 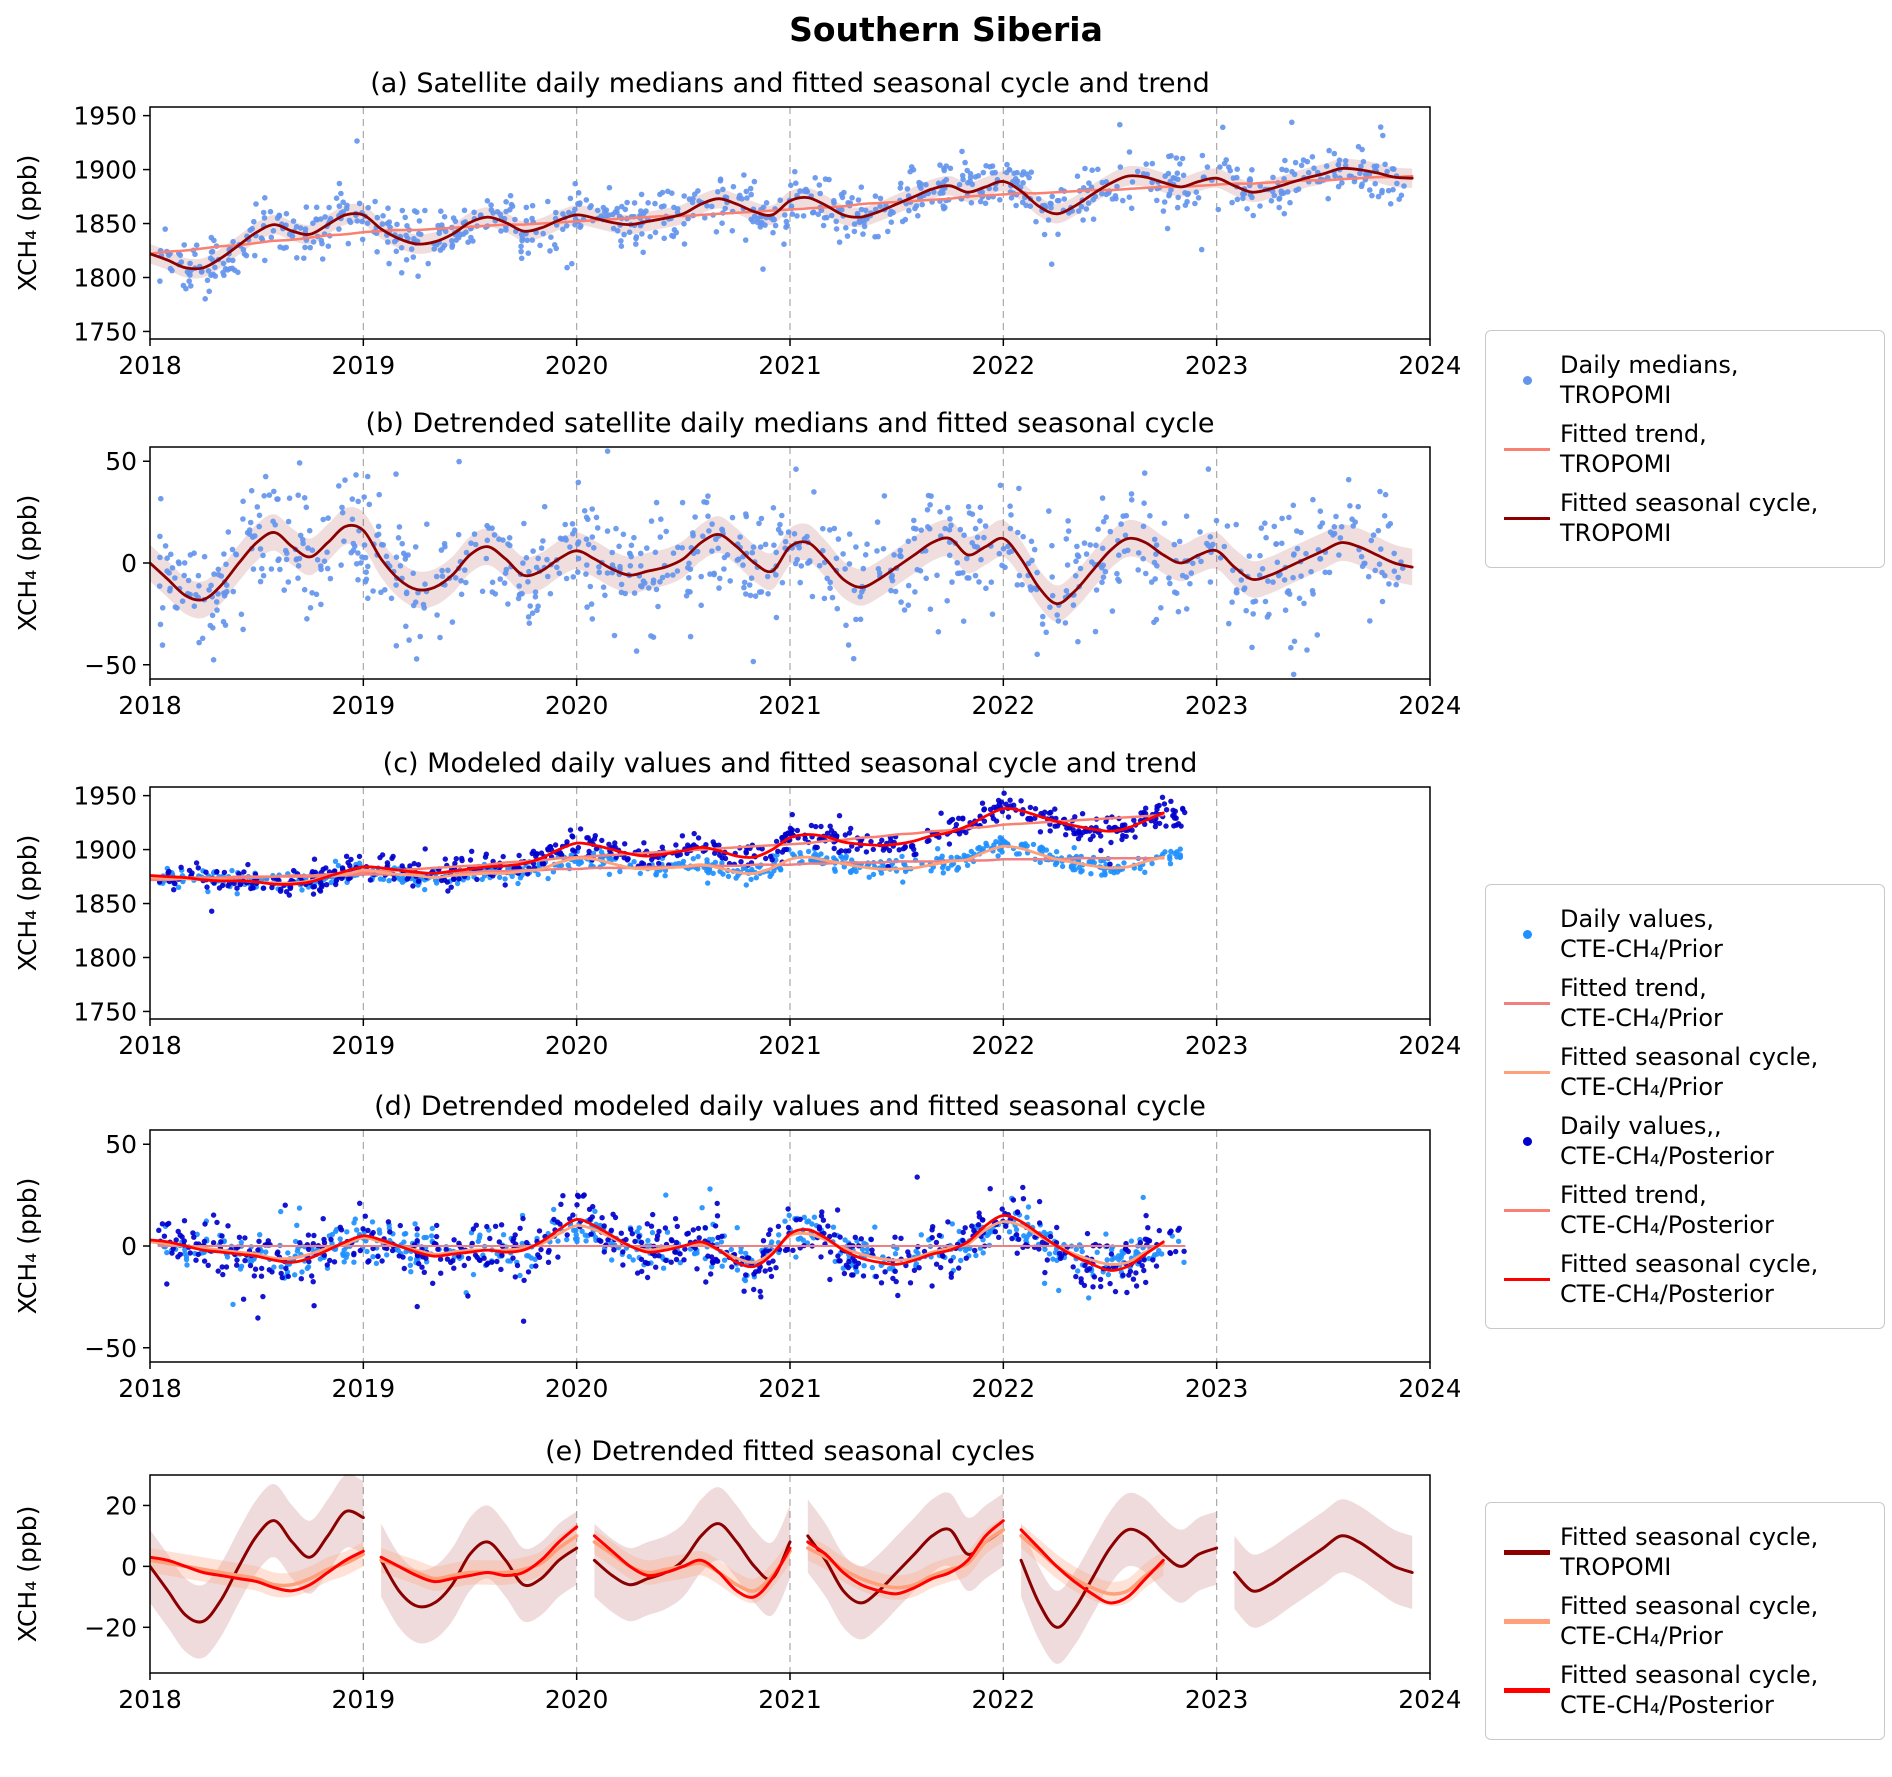 I want to click on panel-b-xtick-label: 2018, so click(x=150, y=705).